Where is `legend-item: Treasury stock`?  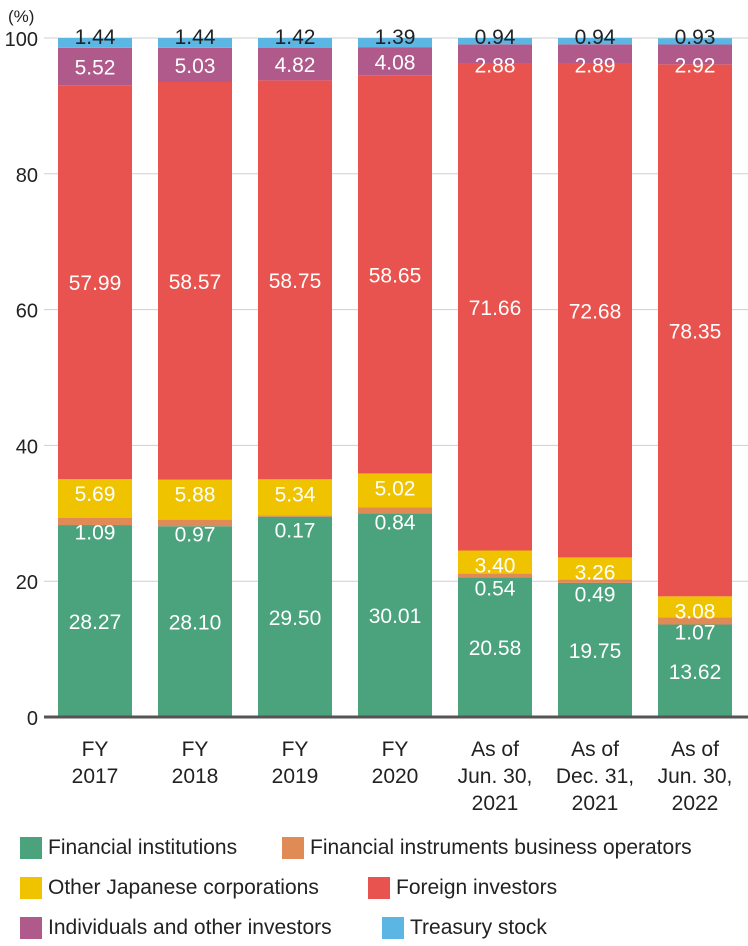
legend-item: Treasury stock is located at coordinates (464, 928).